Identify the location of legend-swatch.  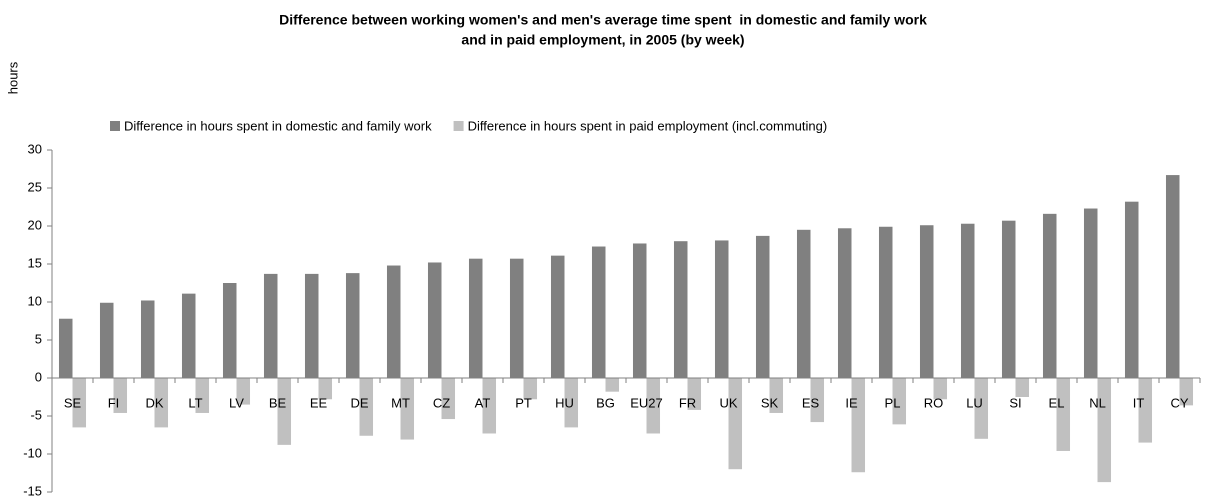
(115, 126).